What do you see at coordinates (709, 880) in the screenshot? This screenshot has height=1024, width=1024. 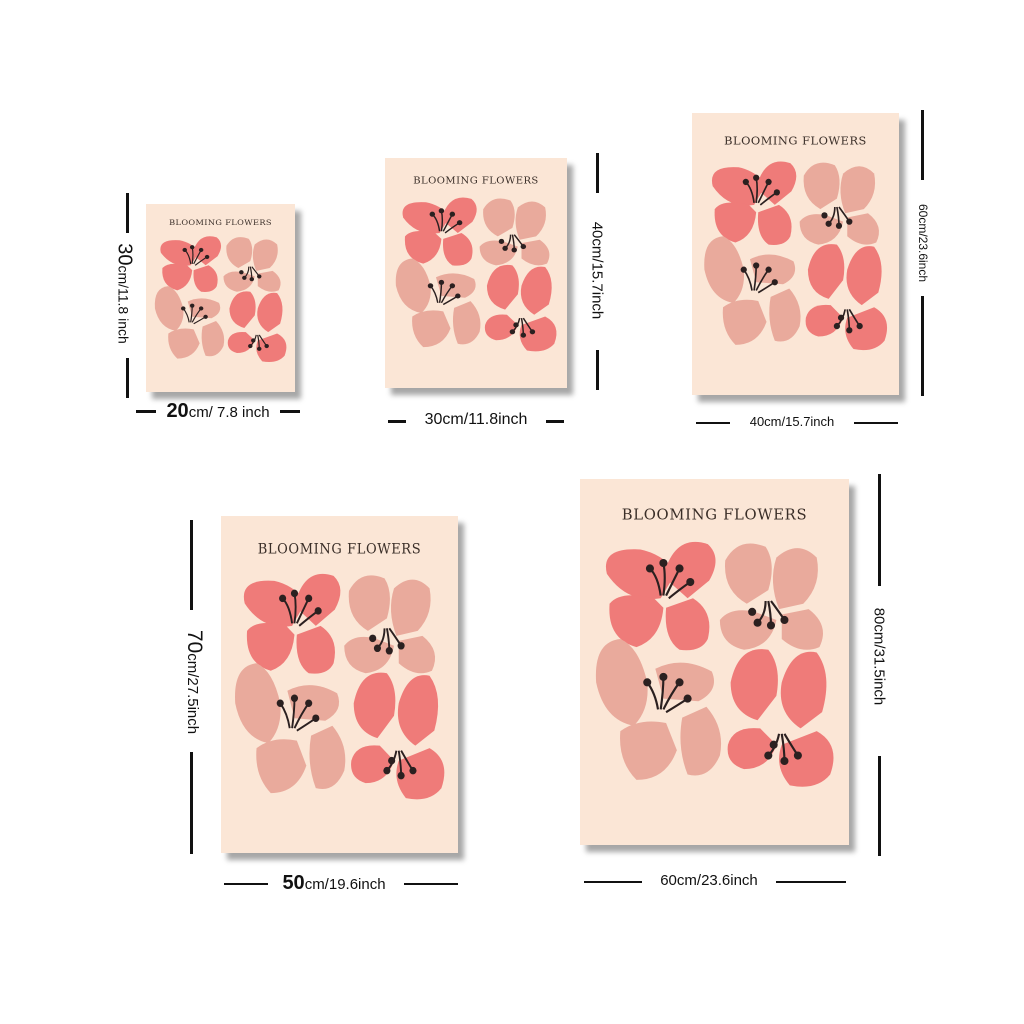 I see `width-label-60x80: 60cm/23.6inch` at bounding box center [709, 880].